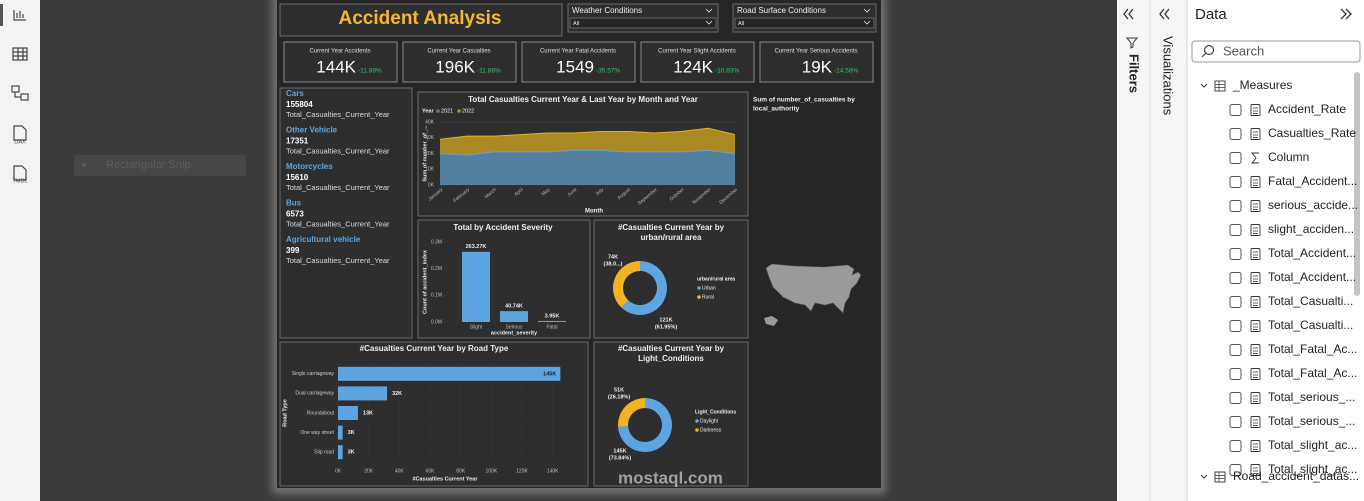  Describe the element at coordinates (587, 167) in the screenshot. I see `area` at that location.